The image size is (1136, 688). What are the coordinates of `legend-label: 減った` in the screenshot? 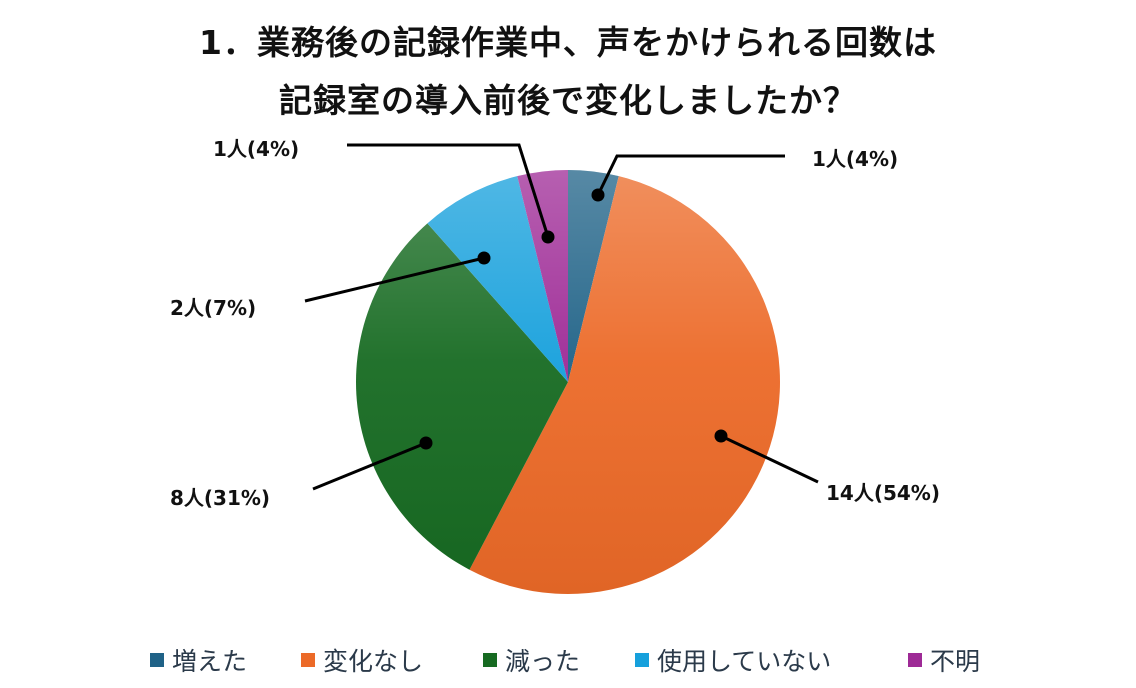 It's located at (543, 661).